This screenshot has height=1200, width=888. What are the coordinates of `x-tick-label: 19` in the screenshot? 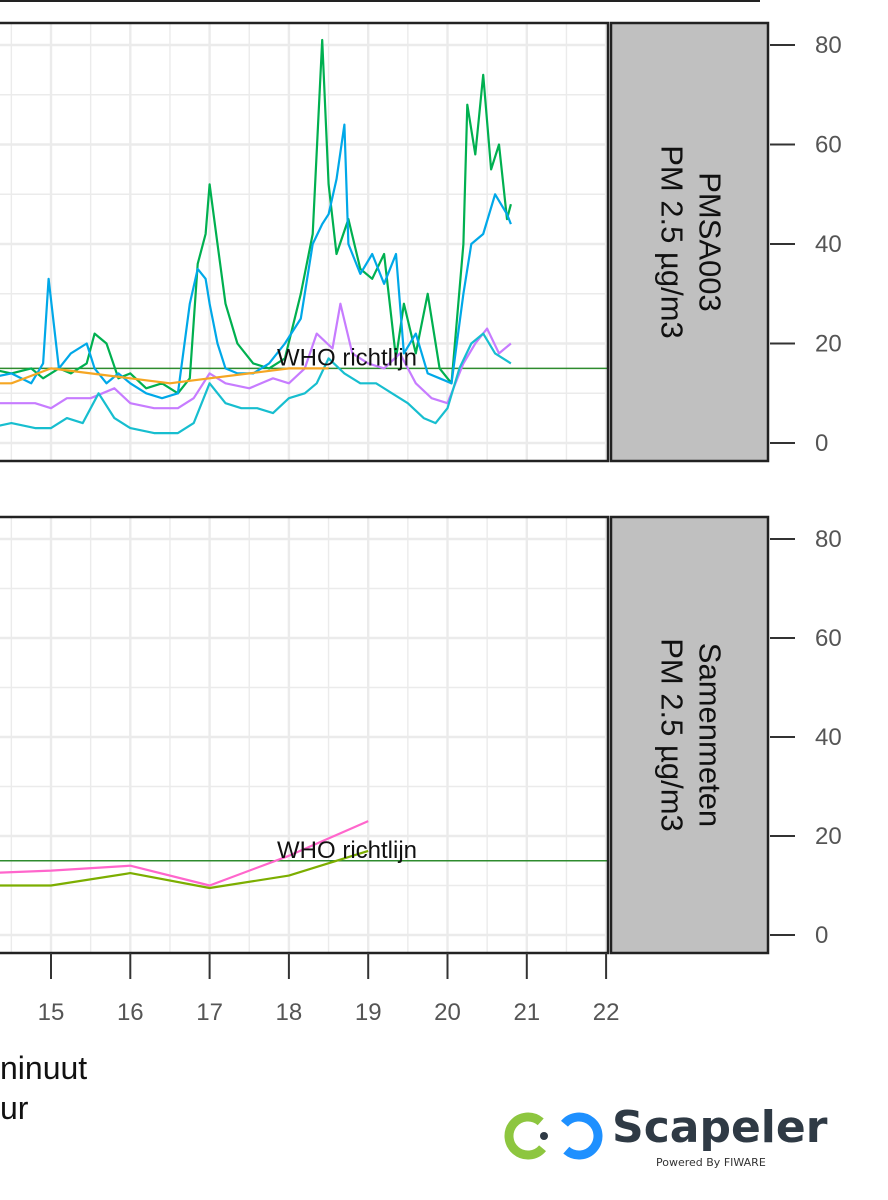 It's located at (368, 1012).